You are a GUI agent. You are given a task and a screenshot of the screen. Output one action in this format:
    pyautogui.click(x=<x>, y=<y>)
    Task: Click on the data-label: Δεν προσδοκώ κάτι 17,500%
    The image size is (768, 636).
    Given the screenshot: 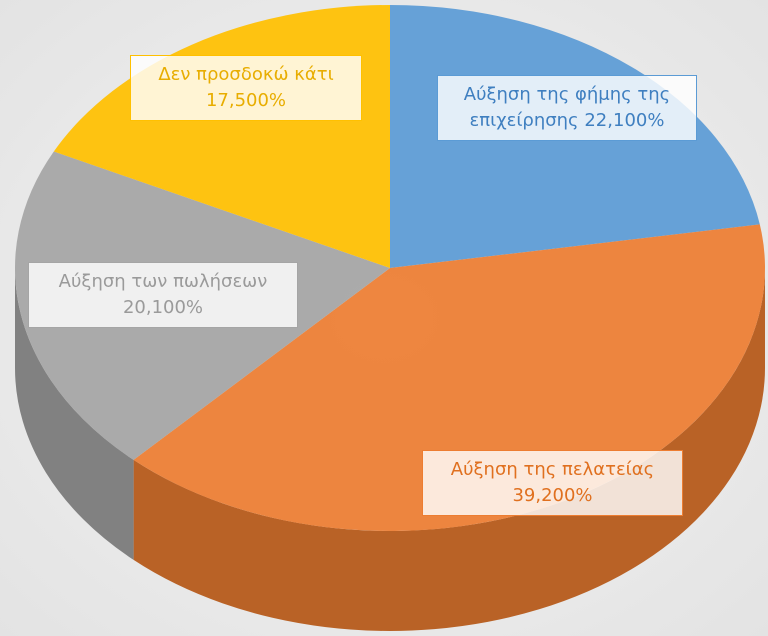 What is the action you would take?
    pyautogui.click(x=246, y=88)
    